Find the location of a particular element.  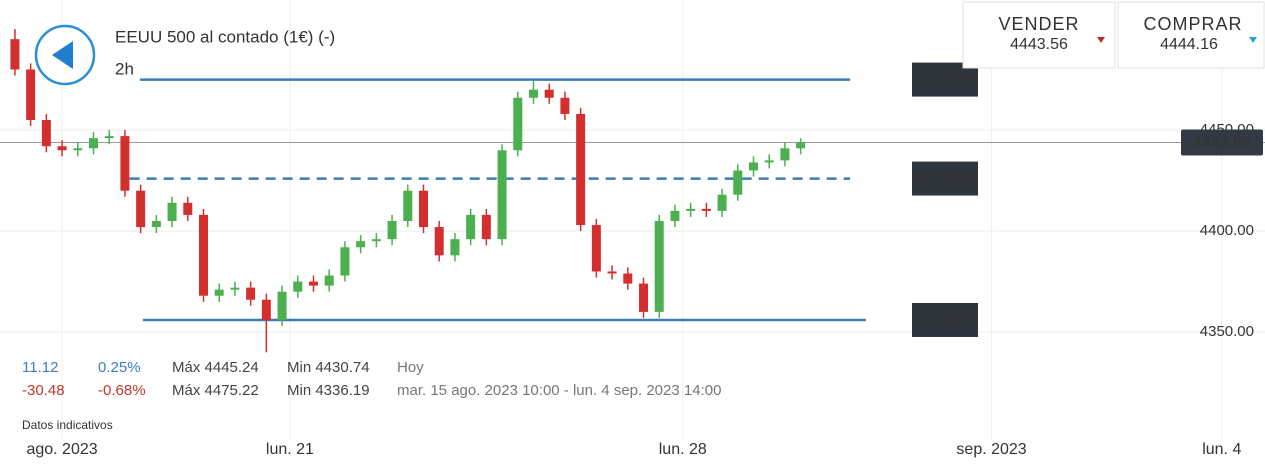

x-tick-label: ago. 2023 is located at coordinates (61, 449).